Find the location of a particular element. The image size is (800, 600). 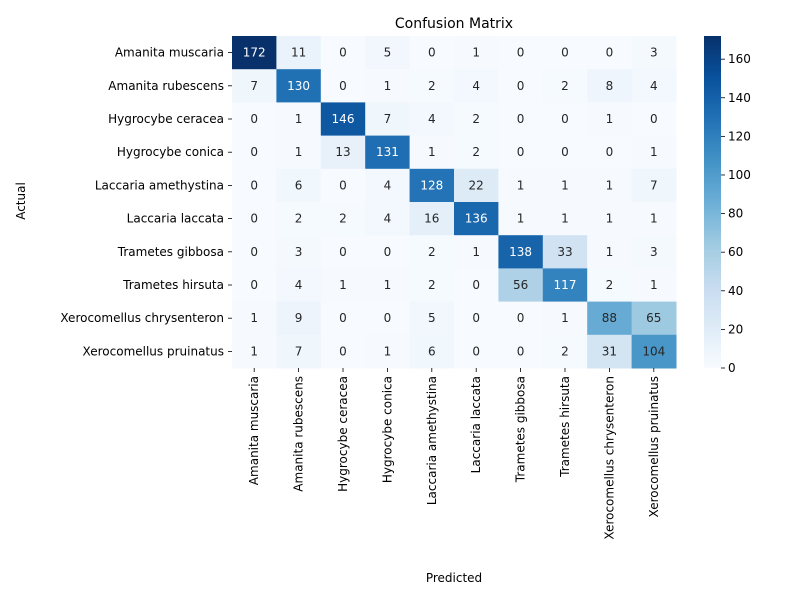

y-tick-label: Amanita rubescens is located at coordinates (166, 86).